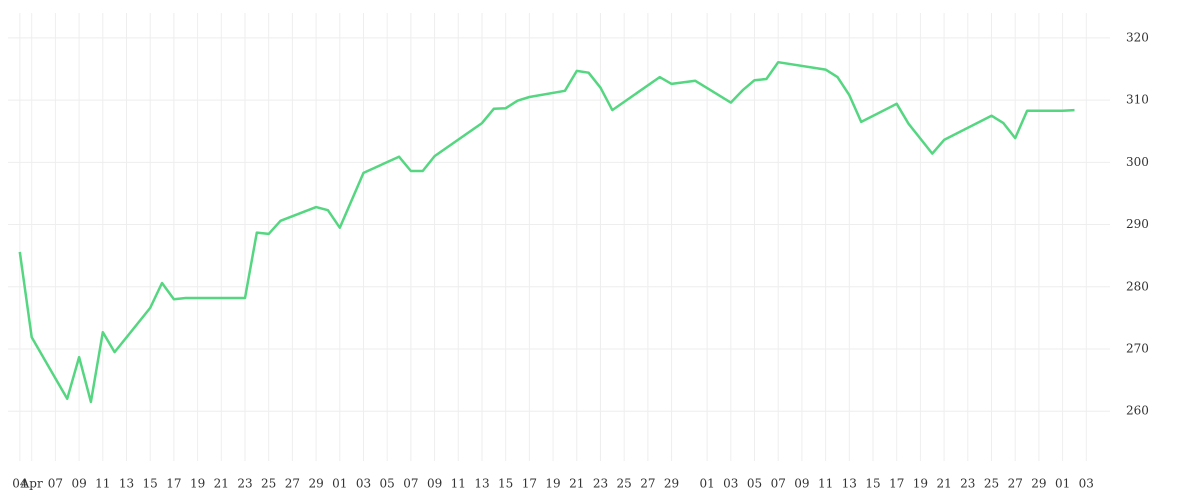 This screenshot has width=1200, height=500. What do you see at coordinates (31, 484) in the screenshot?
I see `x-tick-label: Apr` at bounding box center [31, 484].